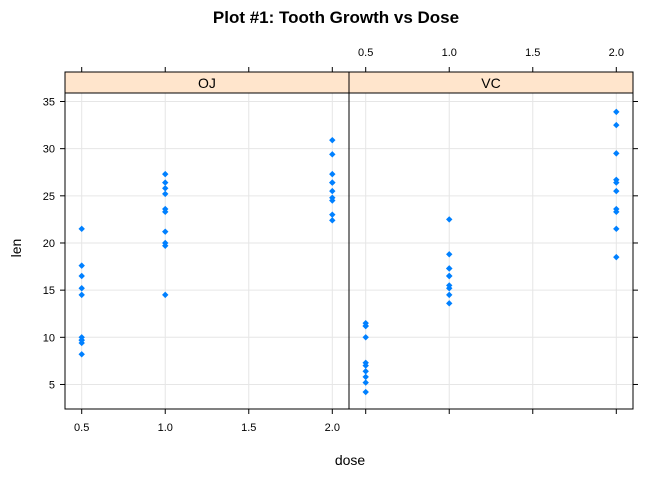 The image size is (672, 480). Describe the element at coordinates (336, 17) in the screenshot. I see `chart-title: Plot #1: Tooth Growth vs Dose` at that location.